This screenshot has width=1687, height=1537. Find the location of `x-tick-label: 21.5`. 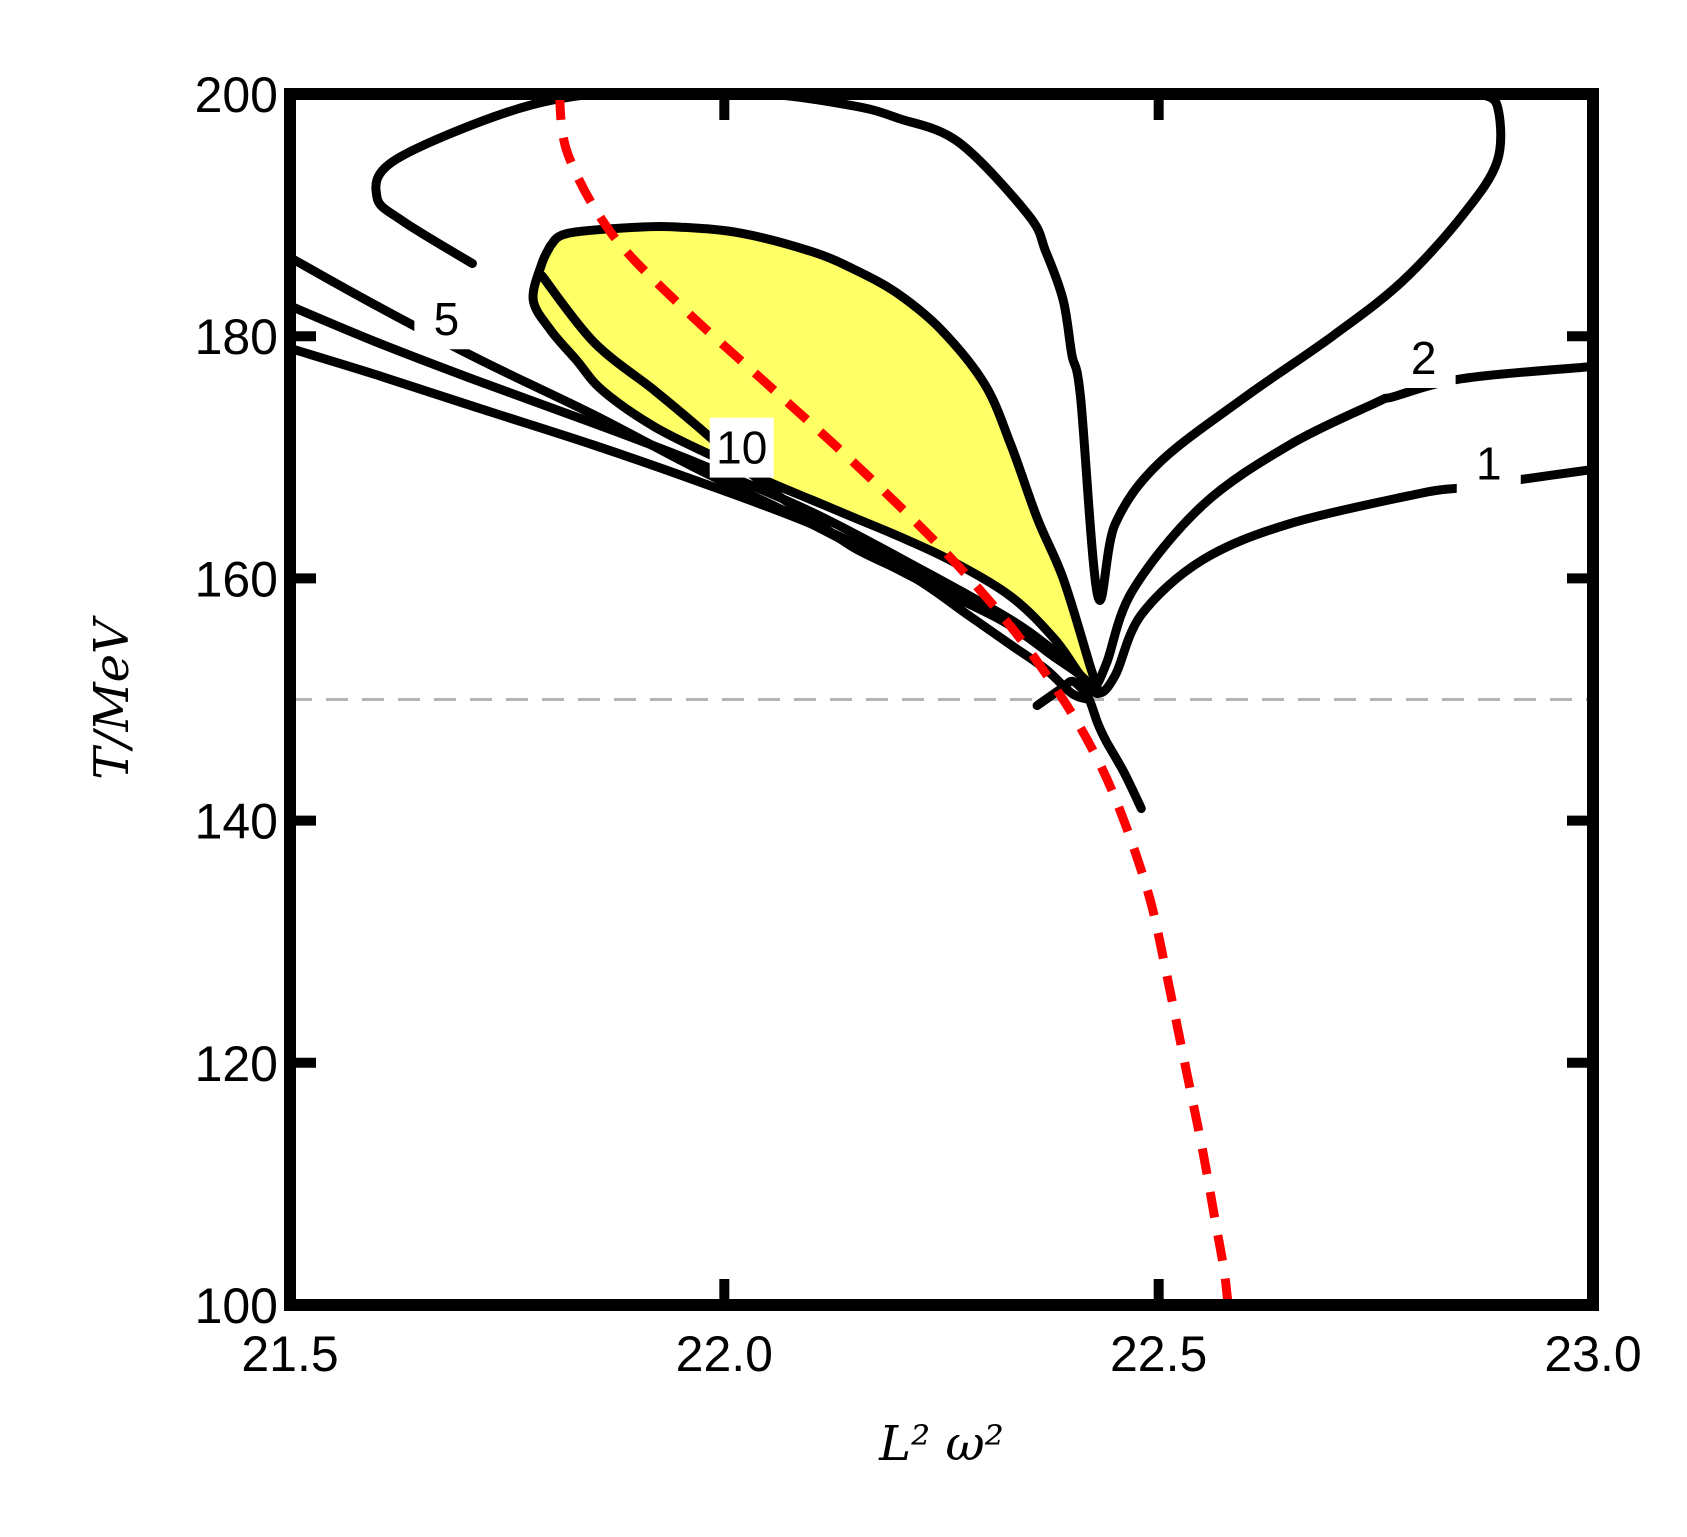

x-tick-label: 21.5 is located at coordinates (289, 1354).